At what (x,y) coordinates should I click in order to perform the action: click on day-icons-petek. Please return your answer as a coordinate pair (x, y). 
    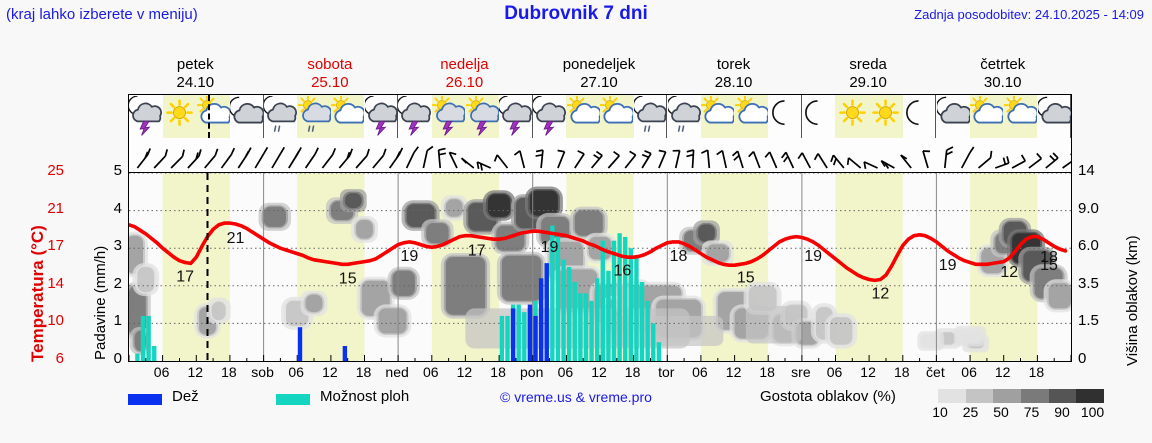
    Looking at the image, I should click on (196, 116).